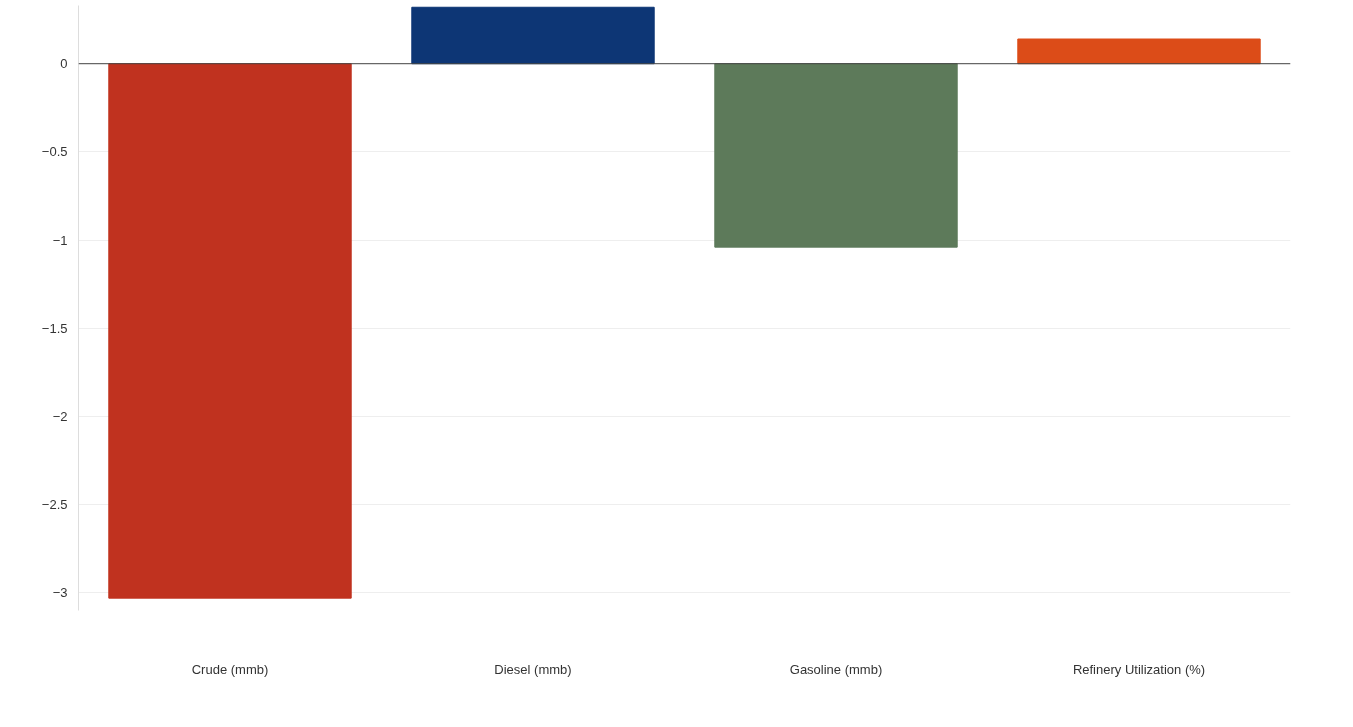 This screenshot has width=1353, height=727. Describe the element at coordinates (533, 669) in the screenshot. I see `x-tick-label: Diesel (mmb)` at that location.